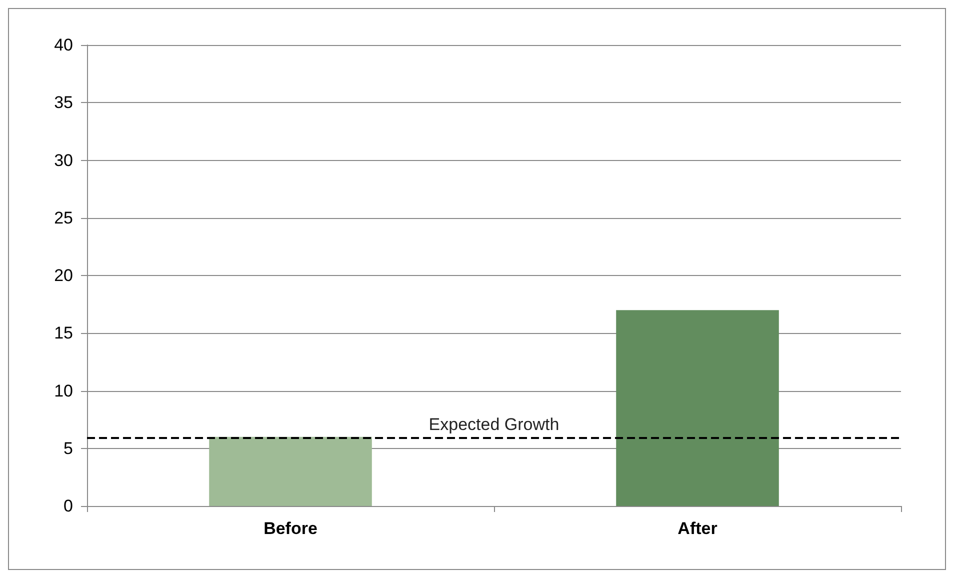 This screenshot has width=956, height=580. I want to click on ref-line-label: Expected Growth, so click(494, 424).